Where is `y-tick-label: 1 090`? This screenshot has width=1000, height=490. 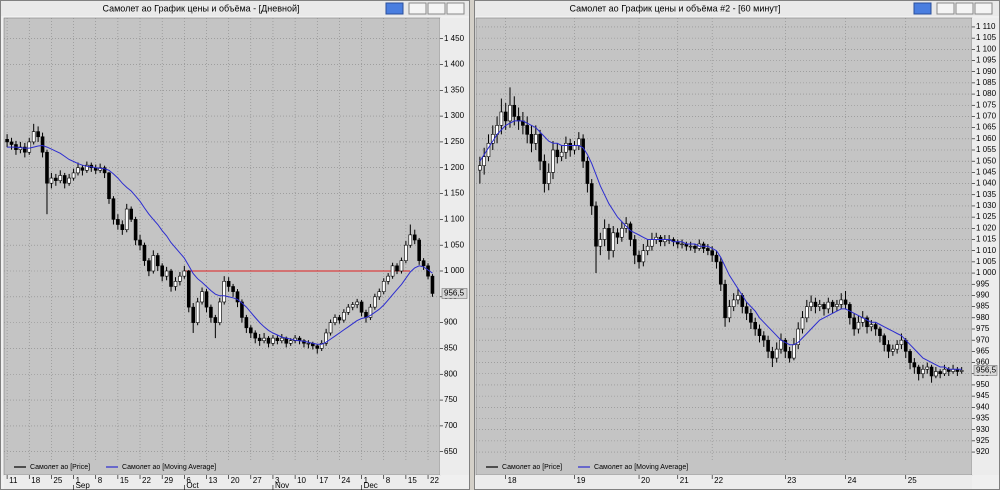 y-tick-label: 1 090 is located at coordinates (986, 71).